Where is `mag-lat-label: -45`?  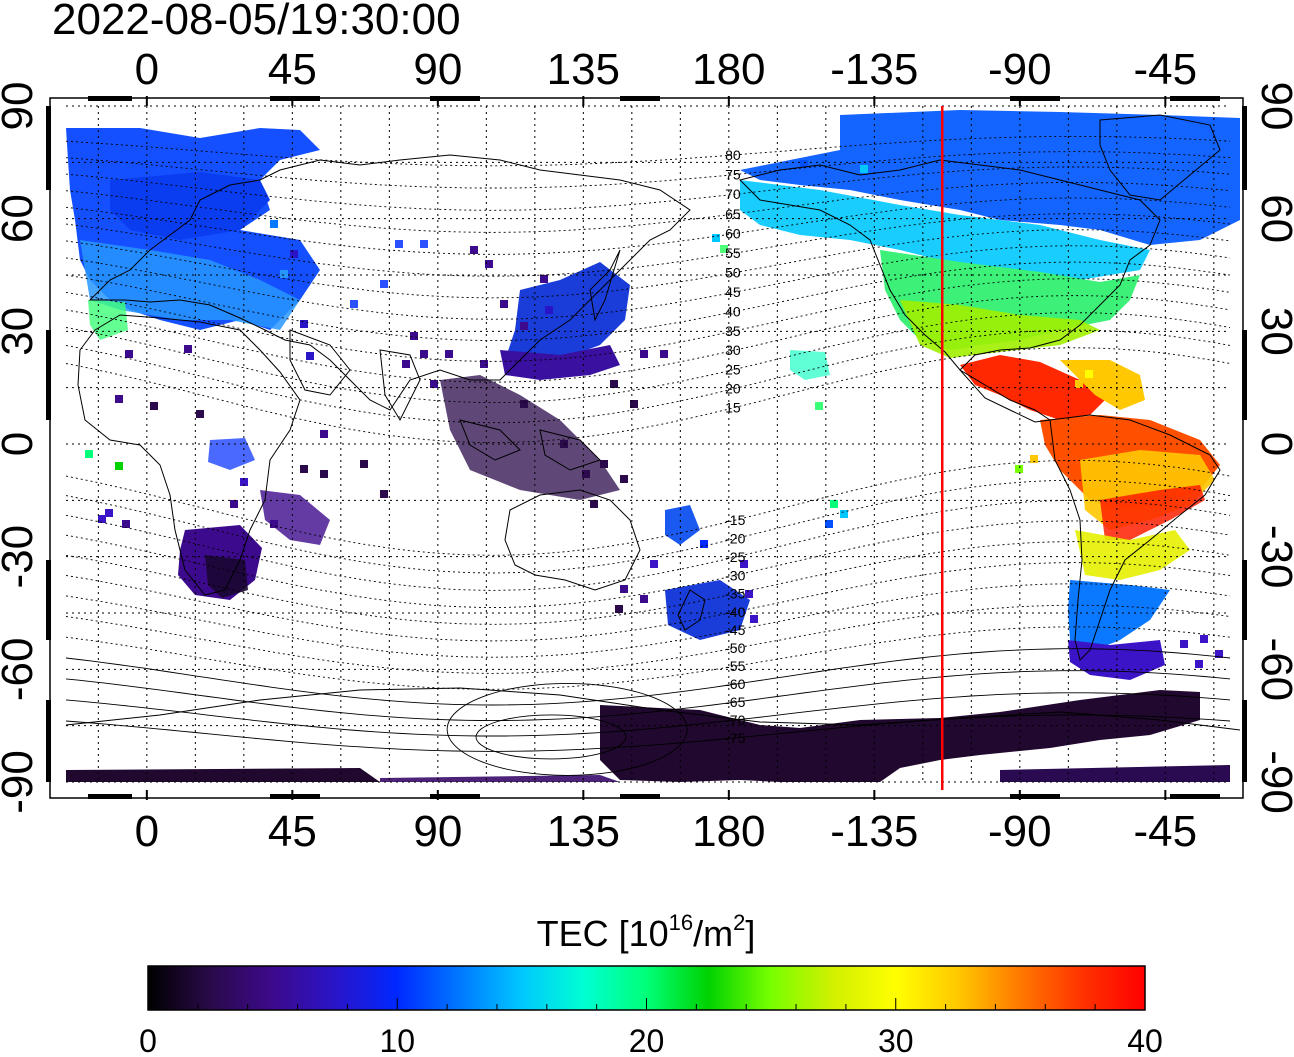
mag-lat-label: -45 is located at coordinates (735, 630).